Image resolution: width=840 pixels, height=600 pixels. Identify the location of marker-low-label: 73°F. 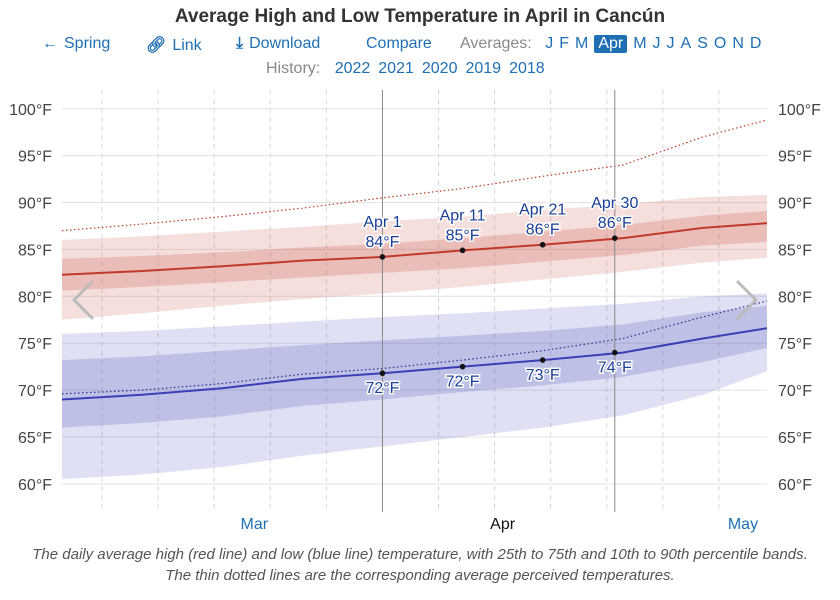
(543, 375).